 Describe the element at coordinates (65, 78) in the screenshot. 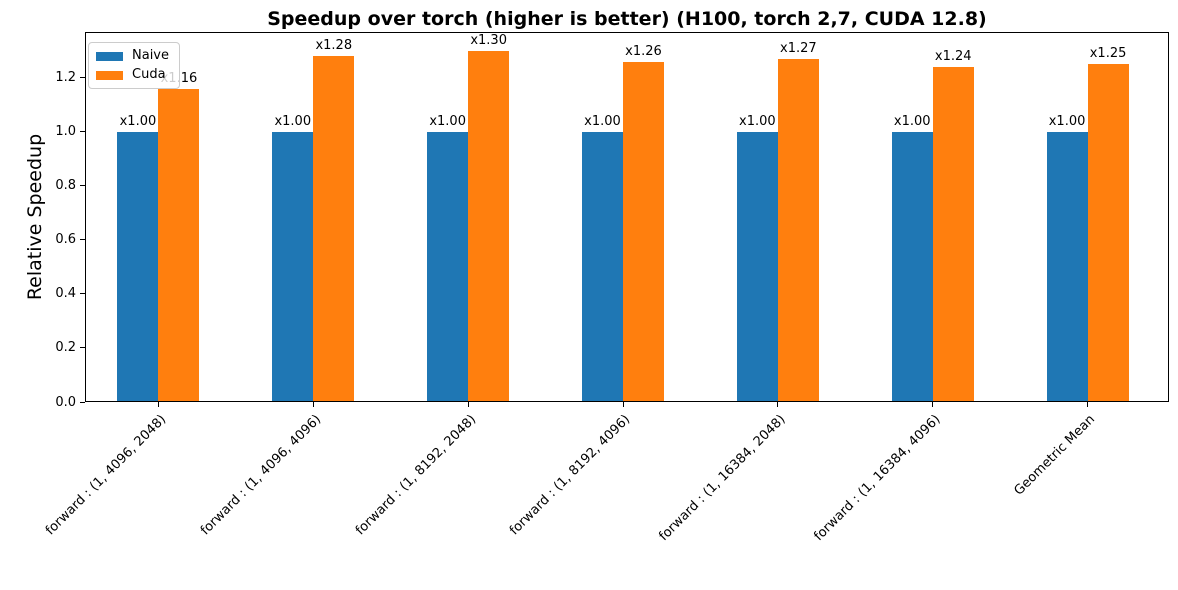

I see `y-tick-label-6: 1.2` at that location.